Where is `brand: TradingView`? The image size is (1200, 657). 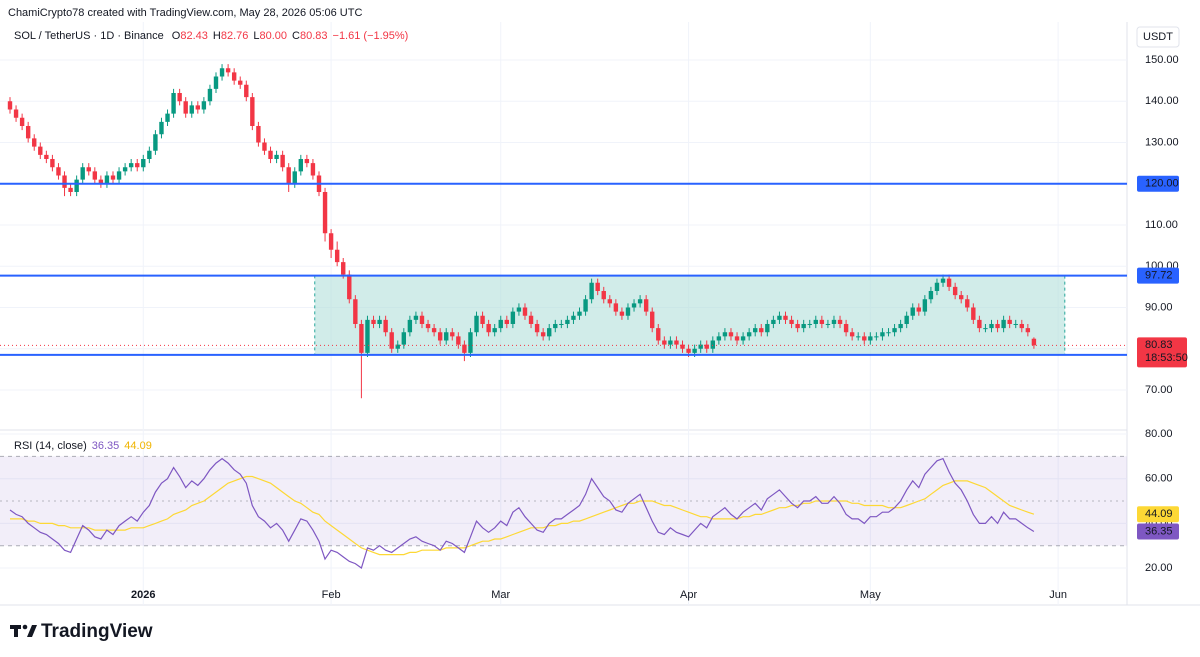 brand: TradingView is located at coordinates (97, 631).